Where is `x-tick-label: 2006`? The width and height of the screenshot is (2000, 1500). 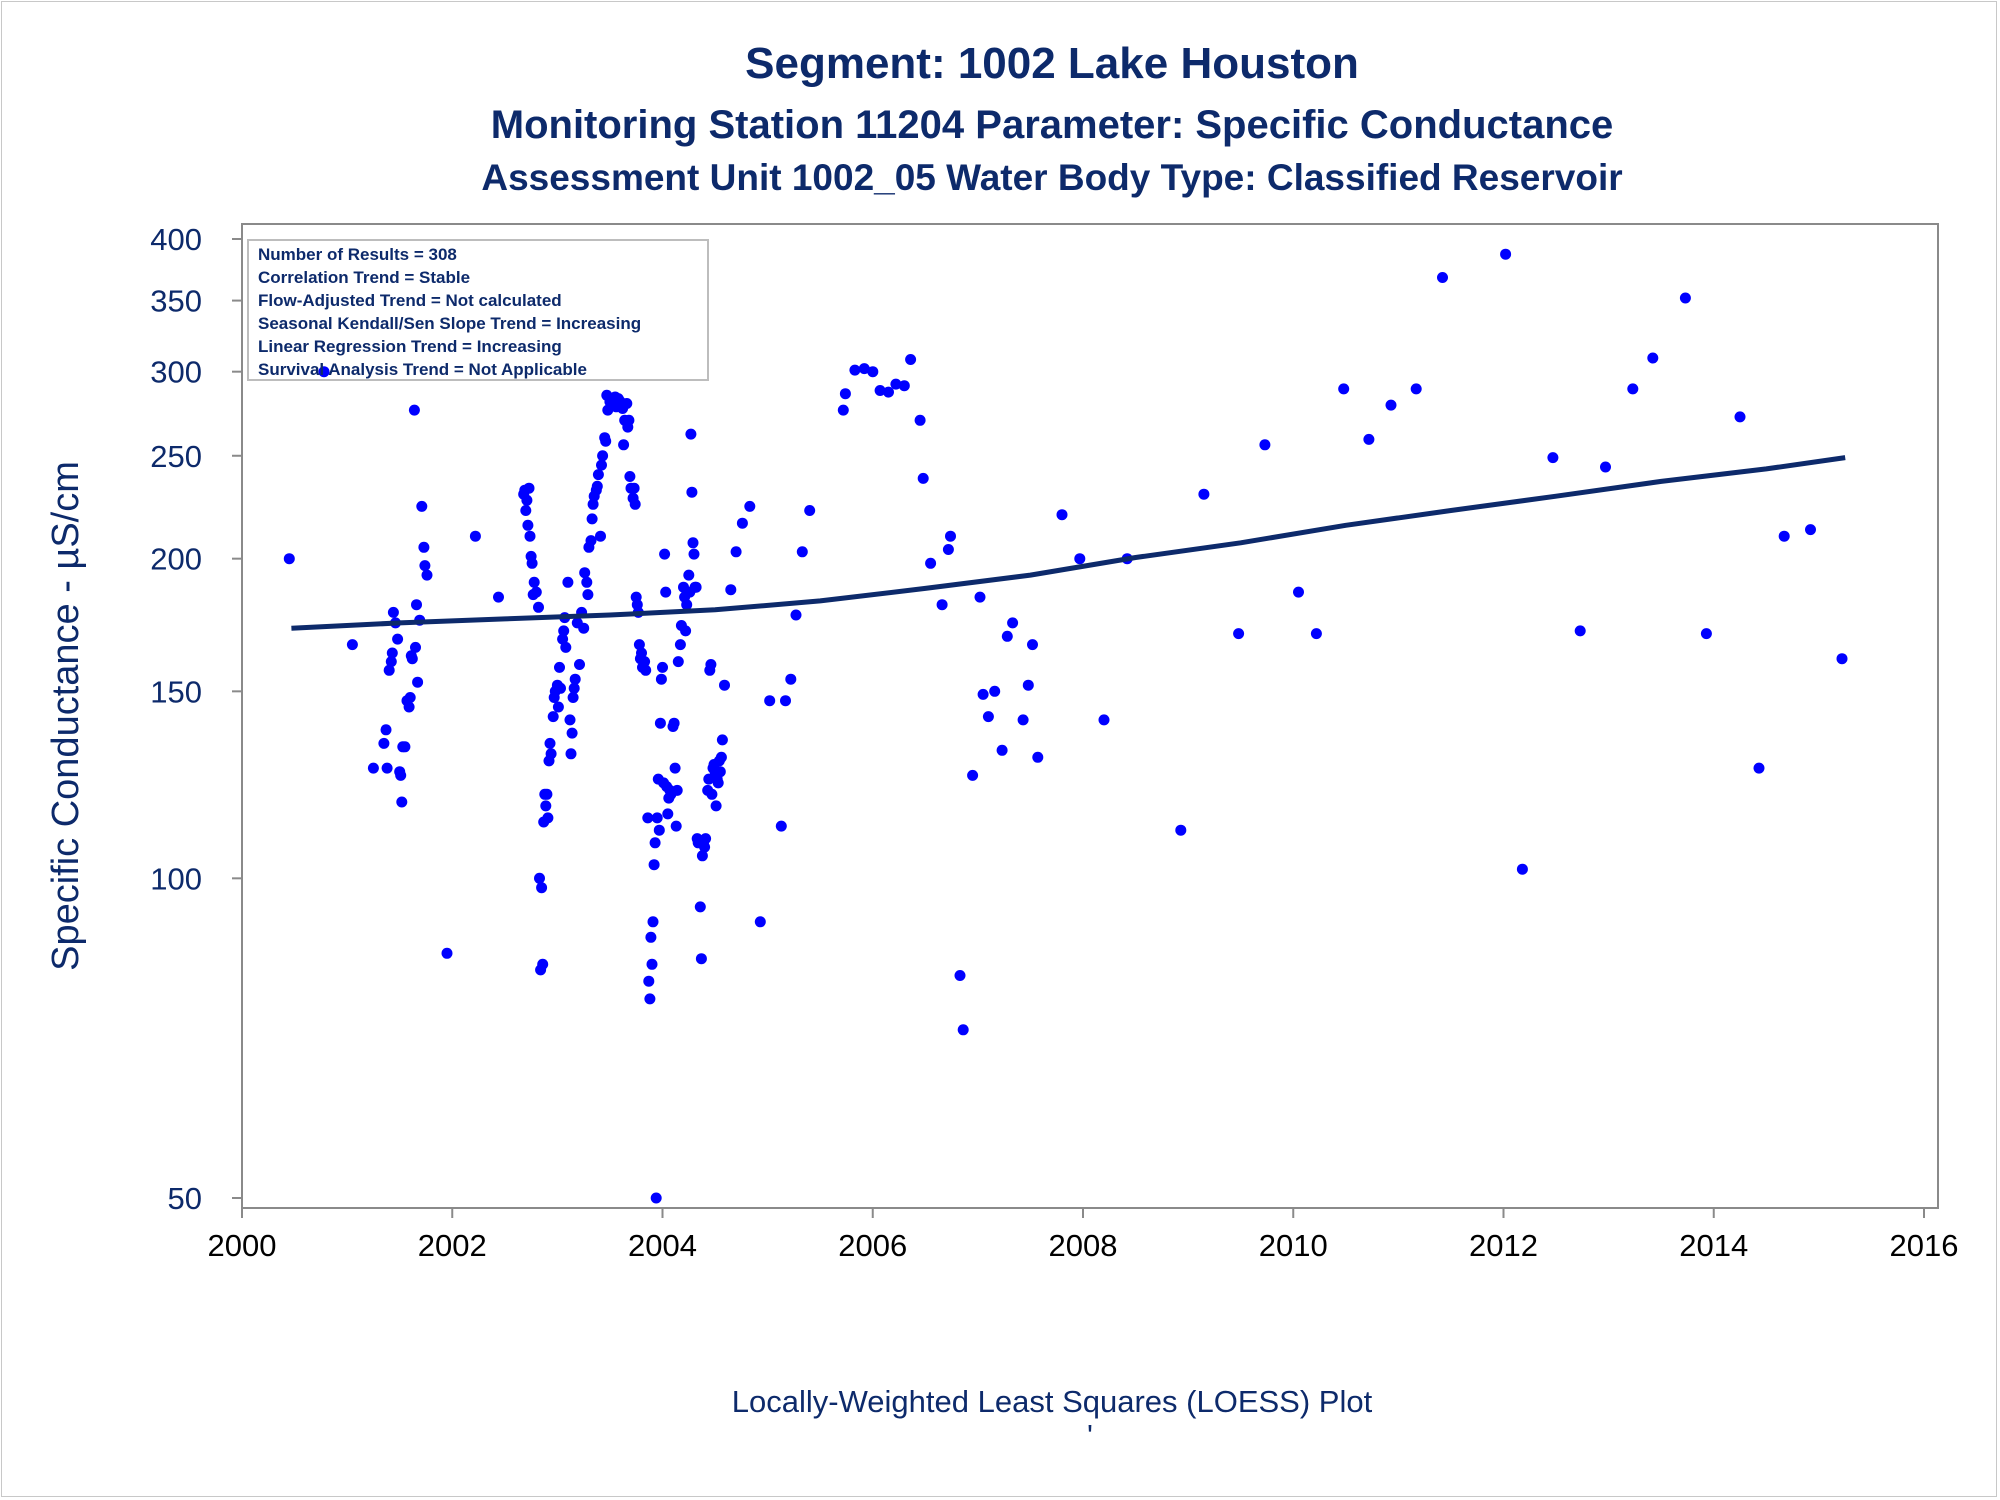 x-tick-label: 2006 is located at coordinates (872, 1245).